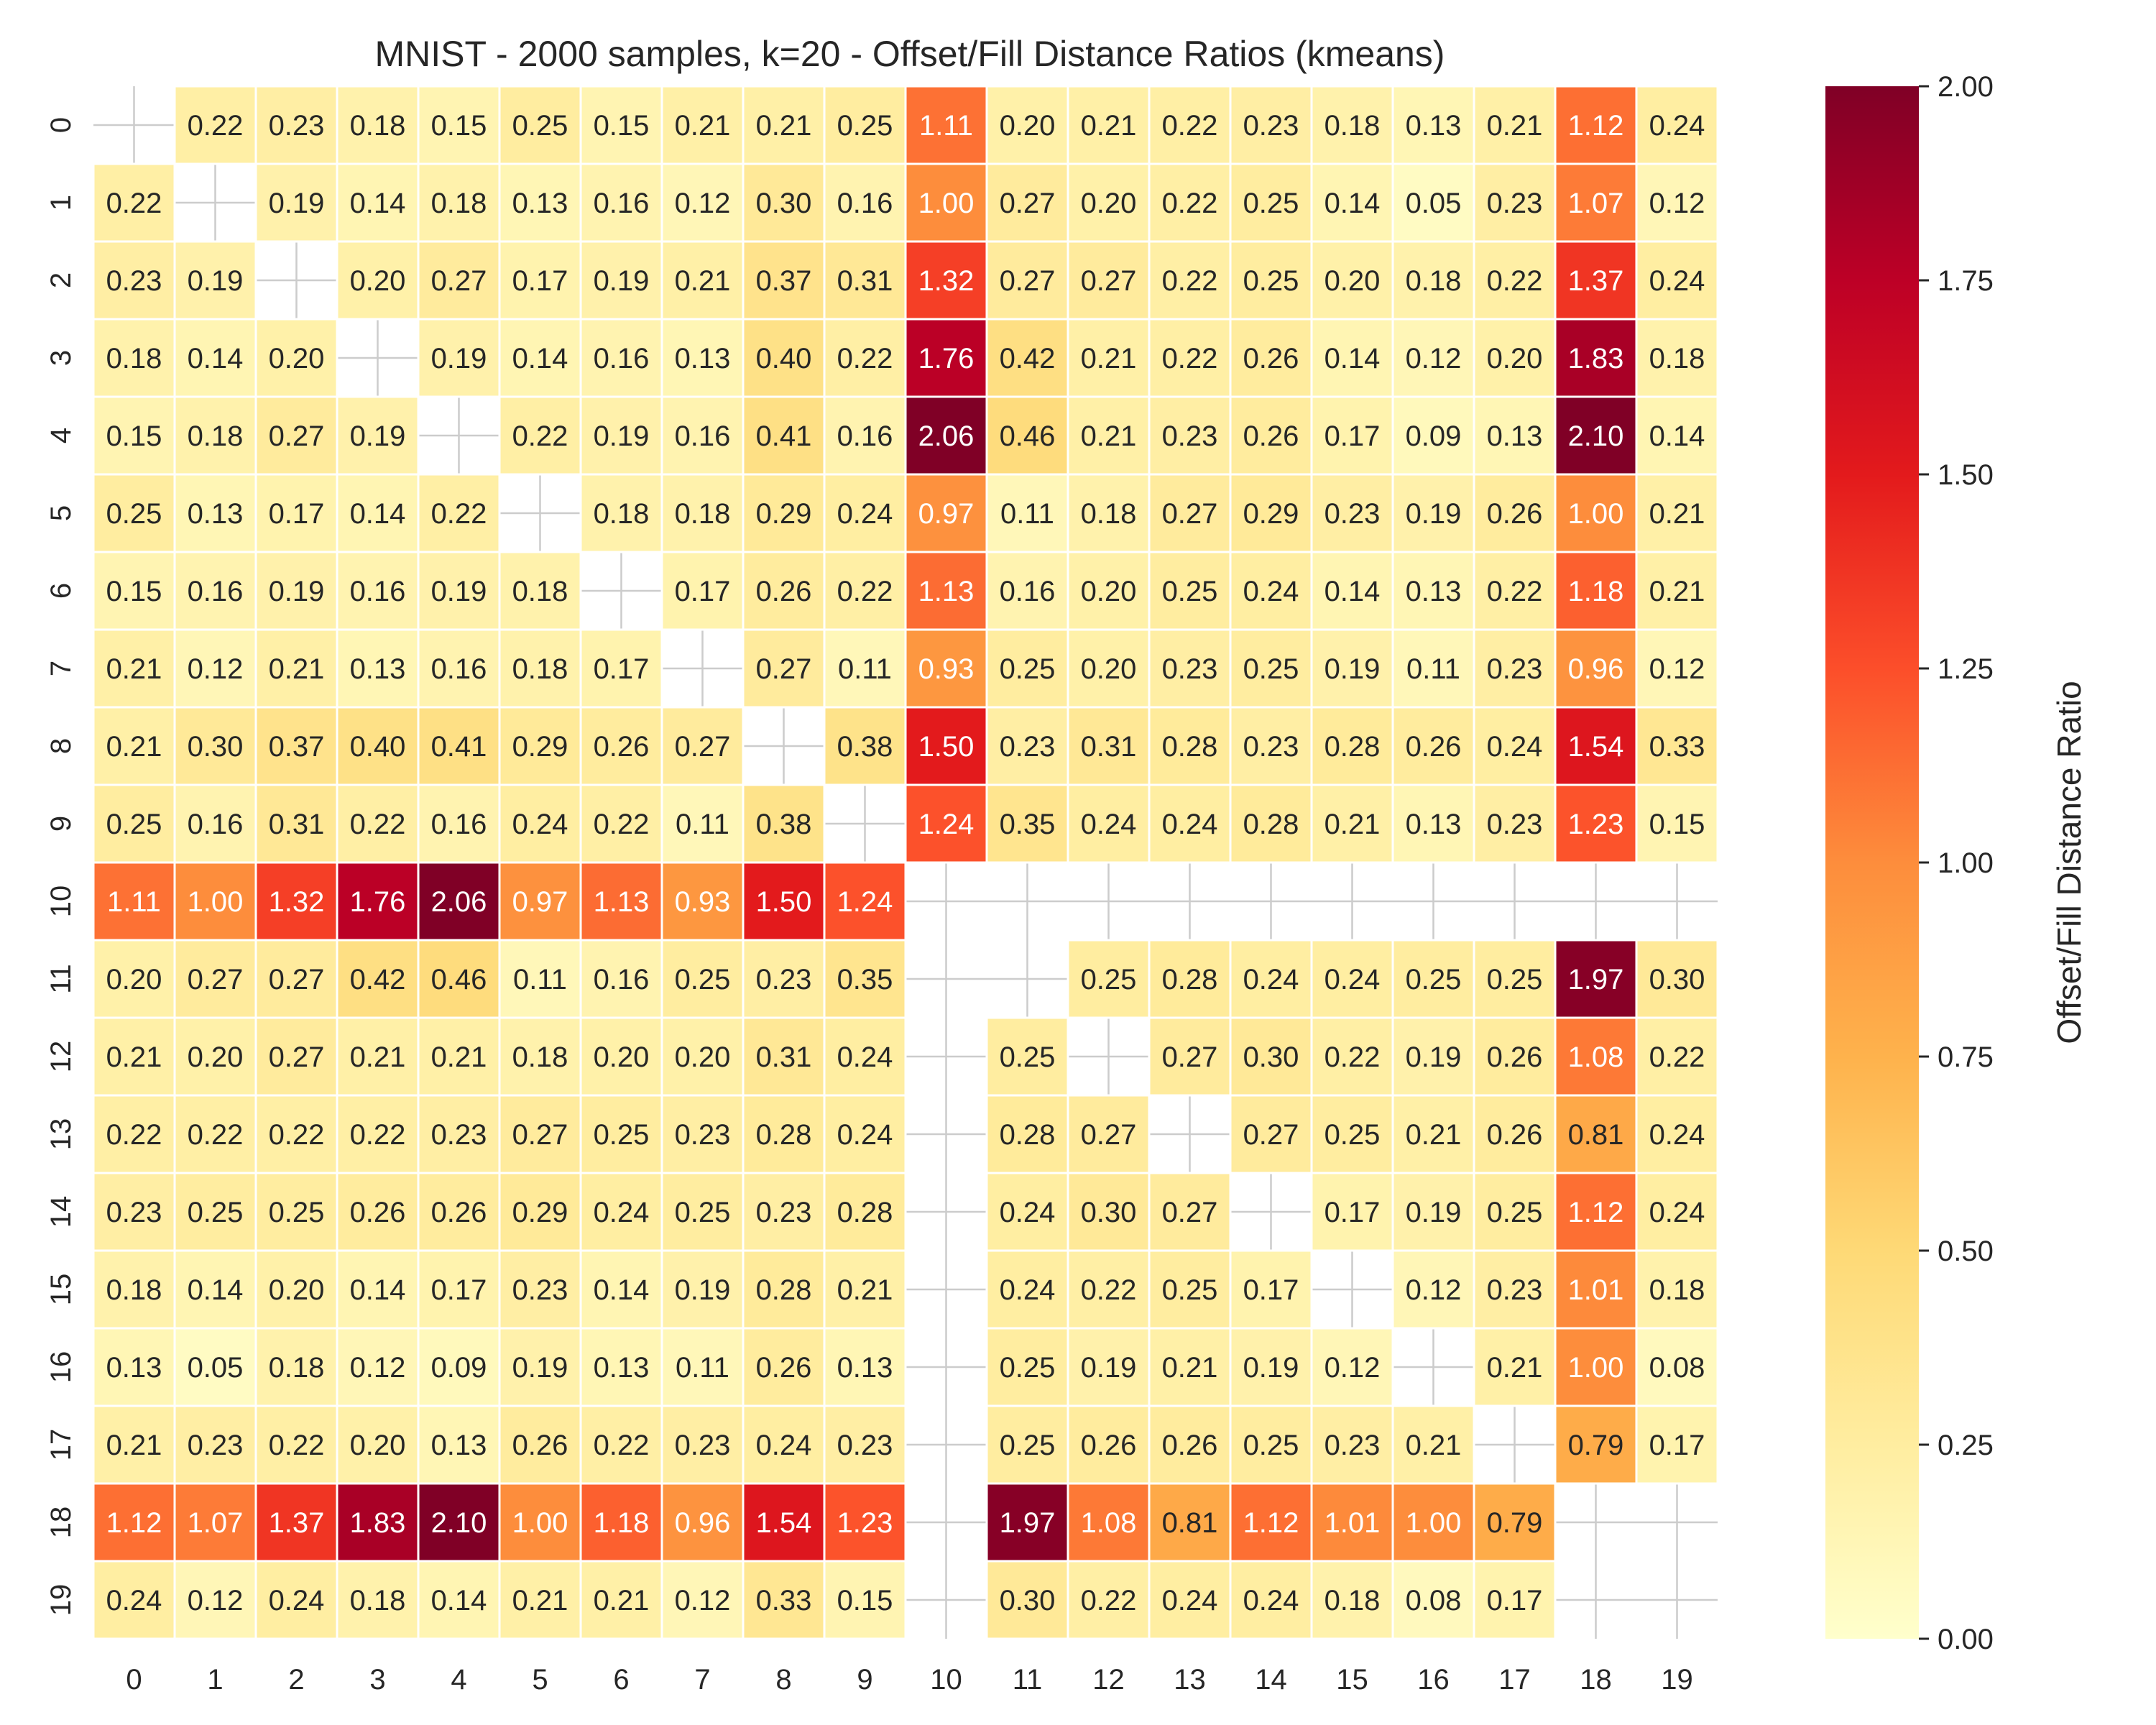  What do you see at coordinates (297, 1600) in the screenshot?
I see `cell-value-label: 0.24` at bounding box center [297, 1600].